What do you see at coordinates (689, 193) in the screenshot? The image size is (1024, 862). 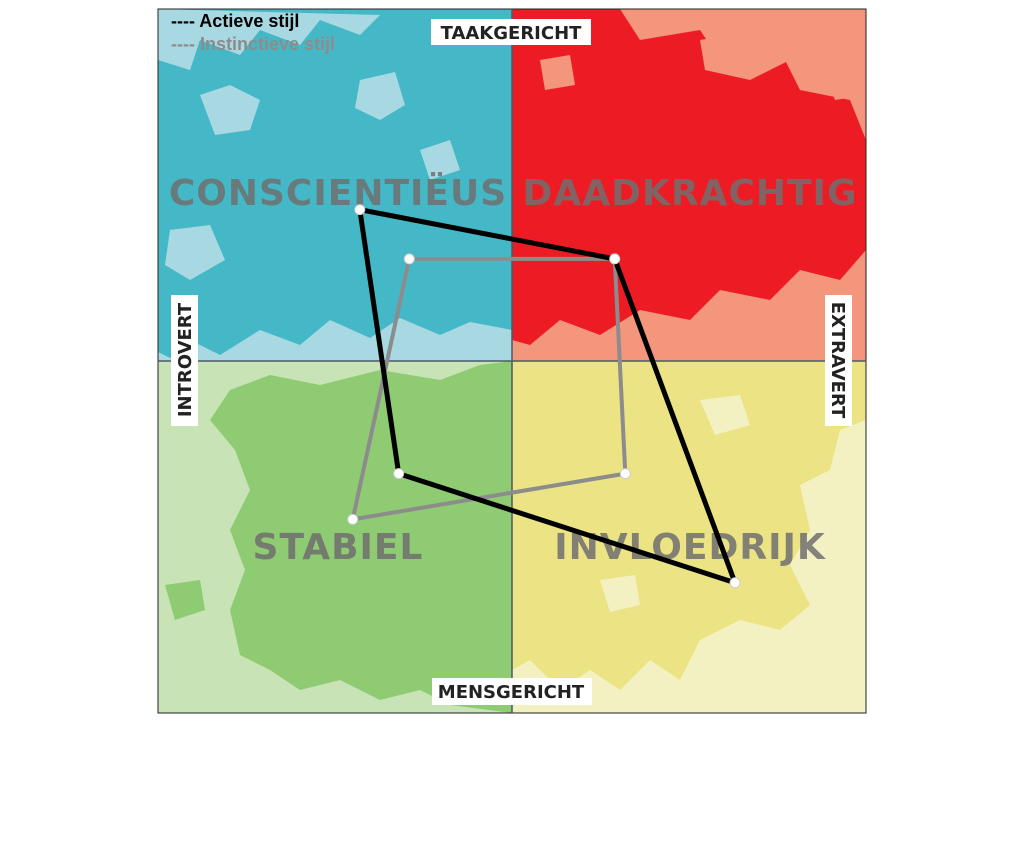 I see `quadrant-label-daadkrachtig: DAADKRACHTIG` at bounding box center [689, 193].